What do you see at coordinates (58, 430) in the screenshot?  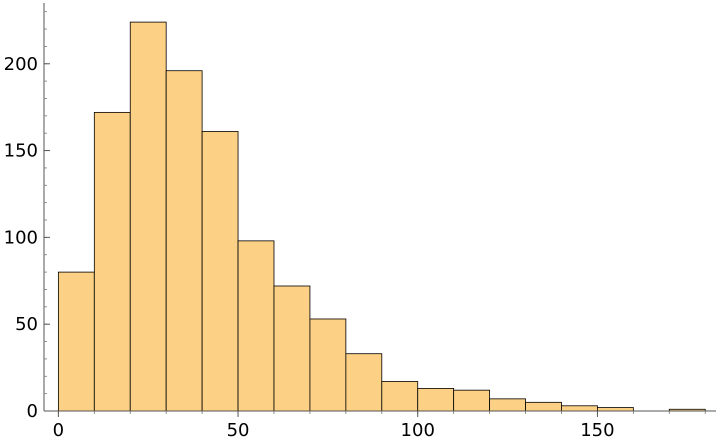 I see `x-tick-label: 0` at bounding box center [58, 430].